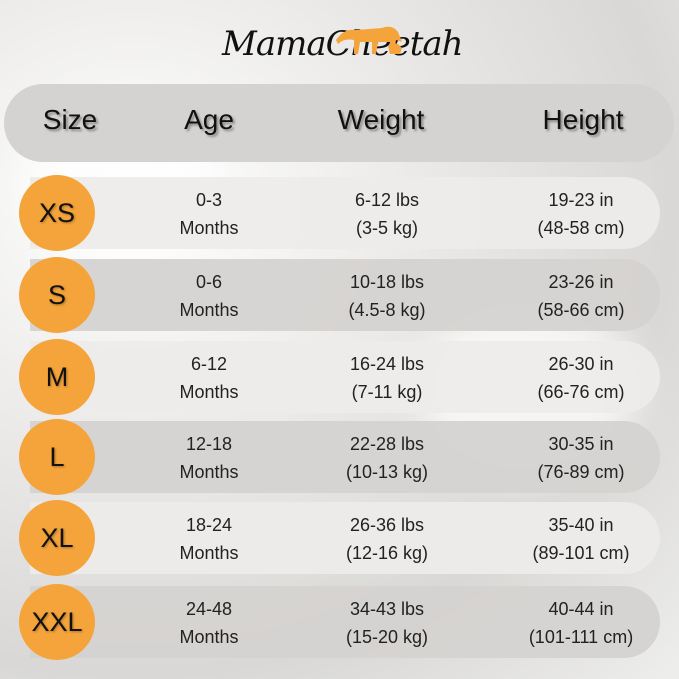  Describe the element at coordinates (208, 200) in the screenshot. I see `age-cell-line: 0-3` at that location.